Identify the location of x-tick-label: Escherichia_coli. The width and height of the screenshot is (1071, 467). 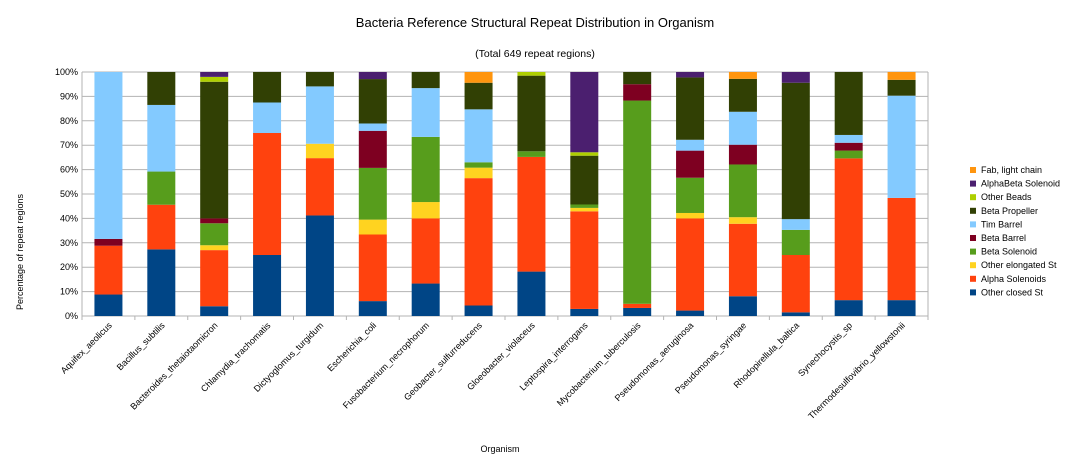
(351, 346).